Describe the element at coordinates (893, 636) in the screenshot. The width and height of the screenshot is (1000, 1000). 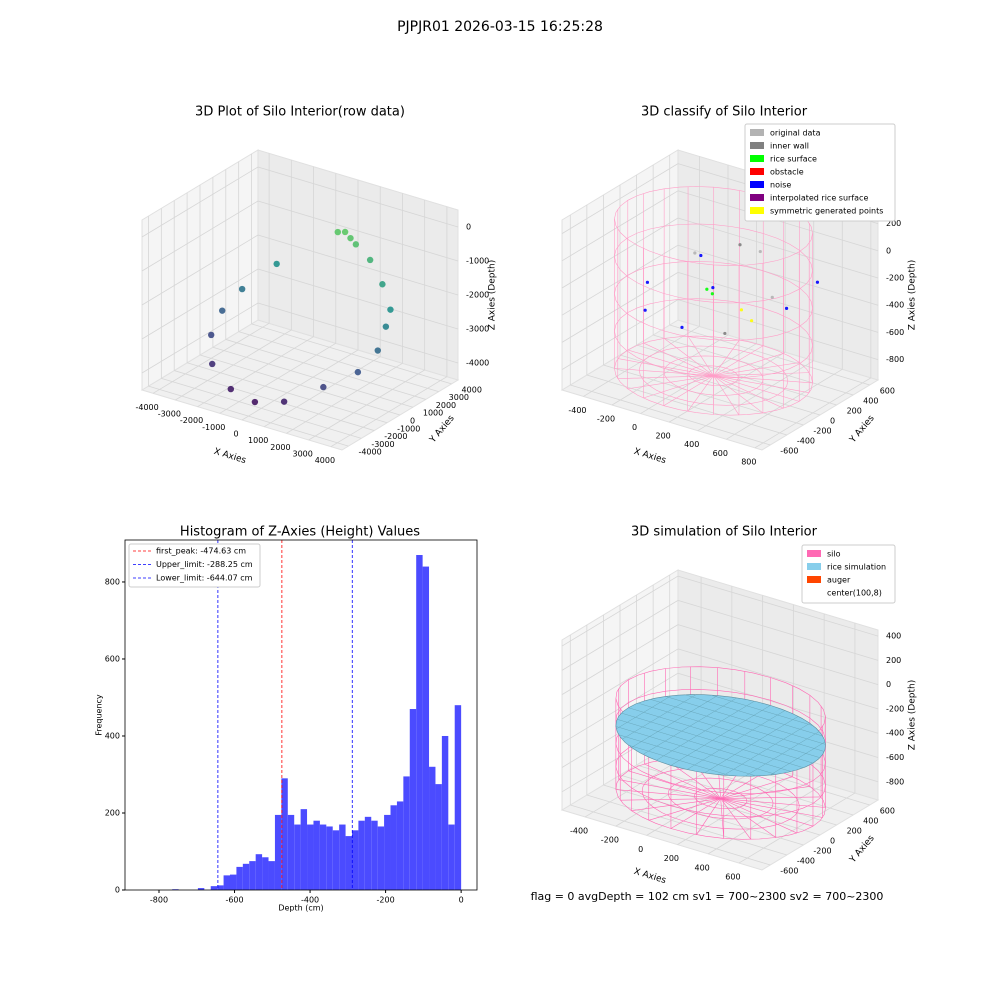
I see `z-tick-label: 400` at that location.